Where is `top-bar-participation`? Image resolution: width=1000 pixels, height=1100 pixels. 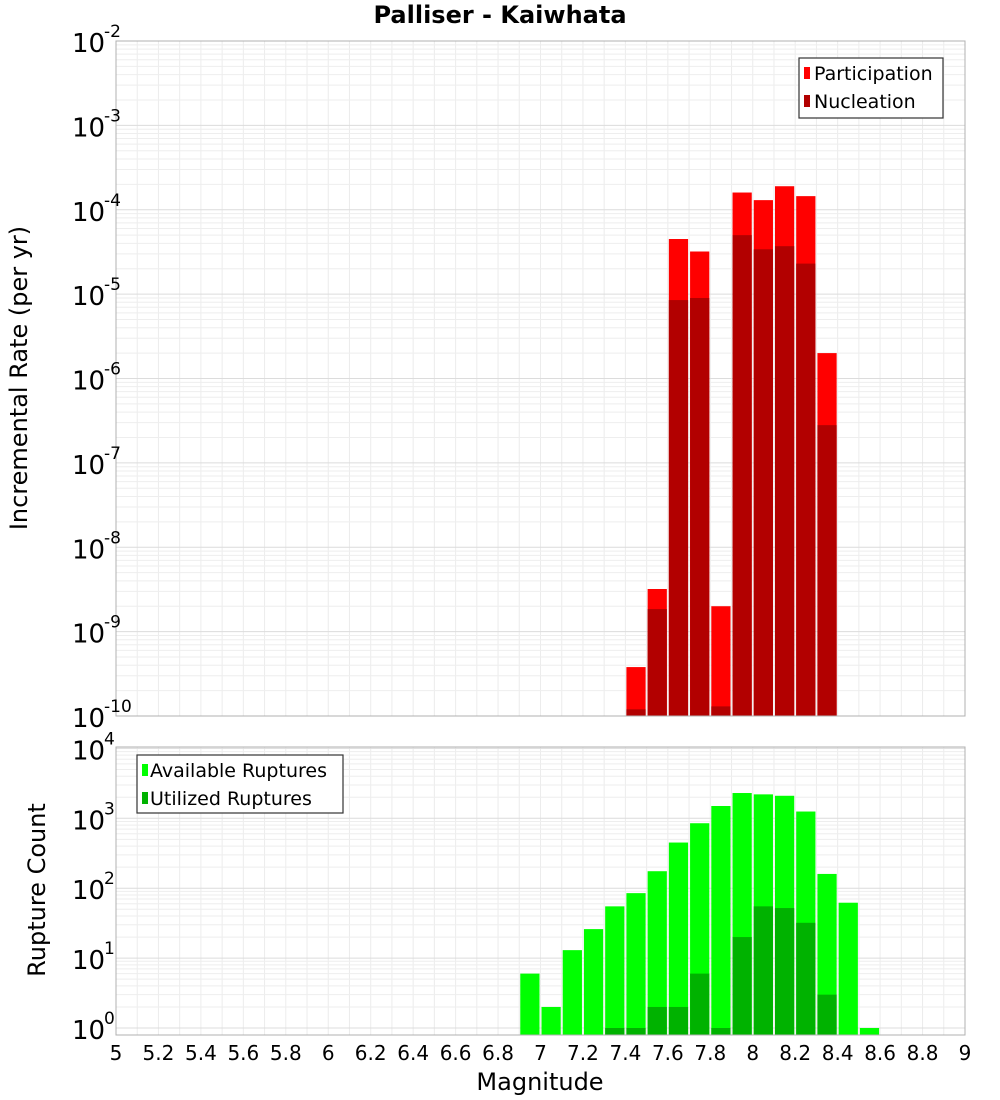
top-bar-participation is located at coordinates (636, 691).